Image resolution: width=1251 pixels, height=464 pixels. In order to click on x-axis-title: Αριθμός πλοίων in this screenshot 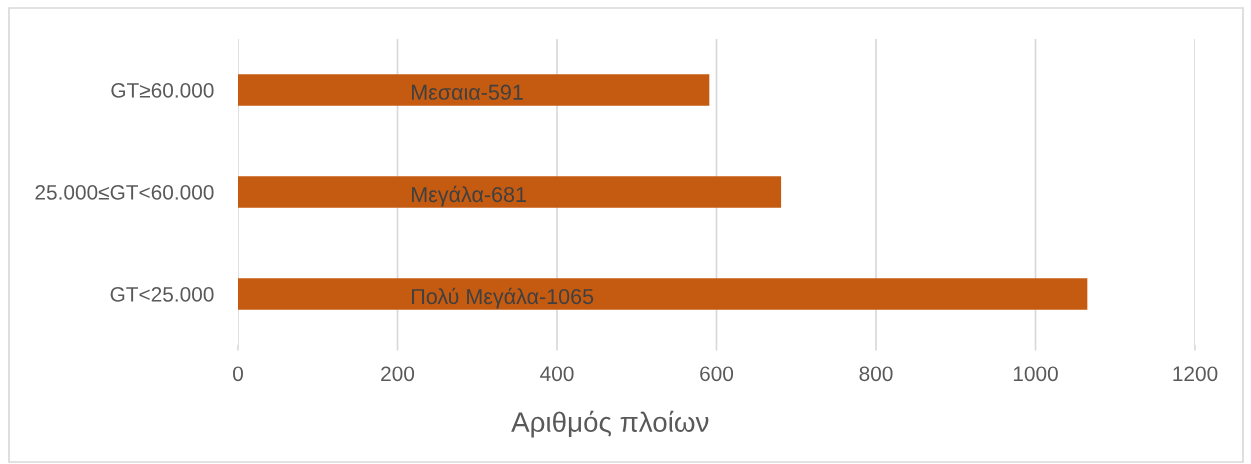, I will do `click(610, 424)`.